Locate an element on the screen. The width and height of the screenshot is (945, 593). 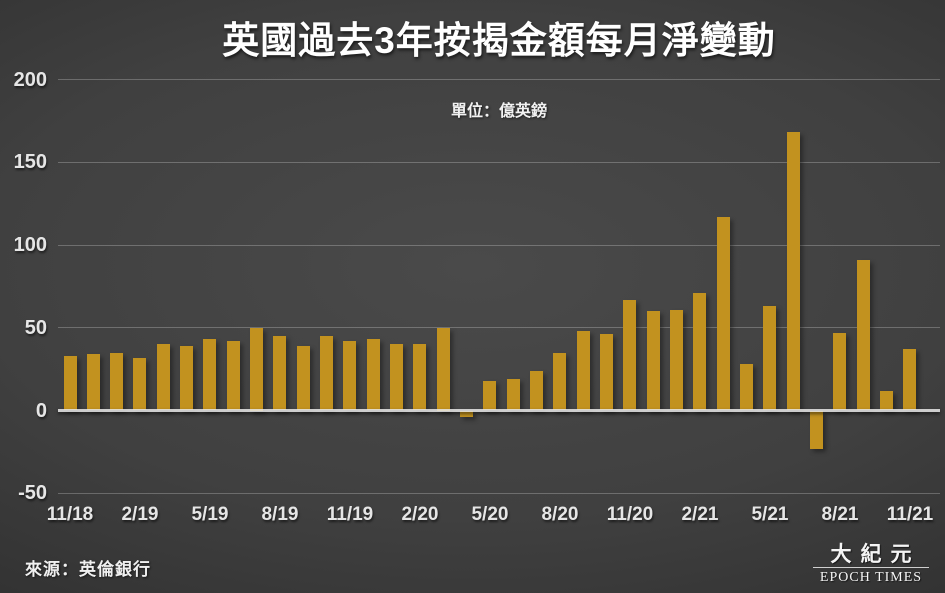
x-tick-label: 11/20 is located at coordinates (630, 514).